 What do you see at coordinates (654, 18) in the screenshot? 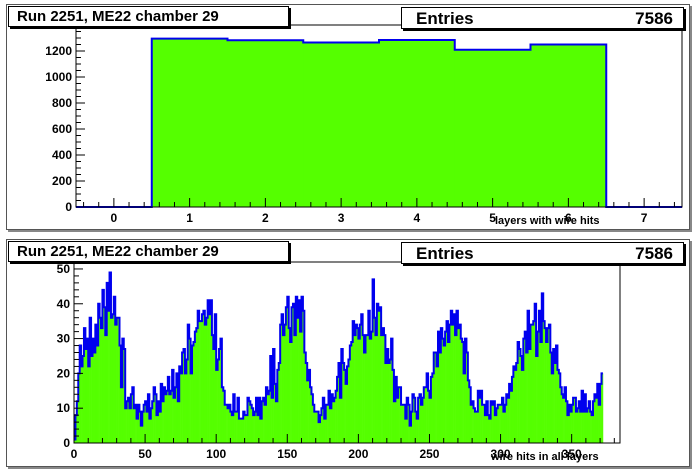
I see `stats-entries-value: 7586` at bounding box center [654, 18].